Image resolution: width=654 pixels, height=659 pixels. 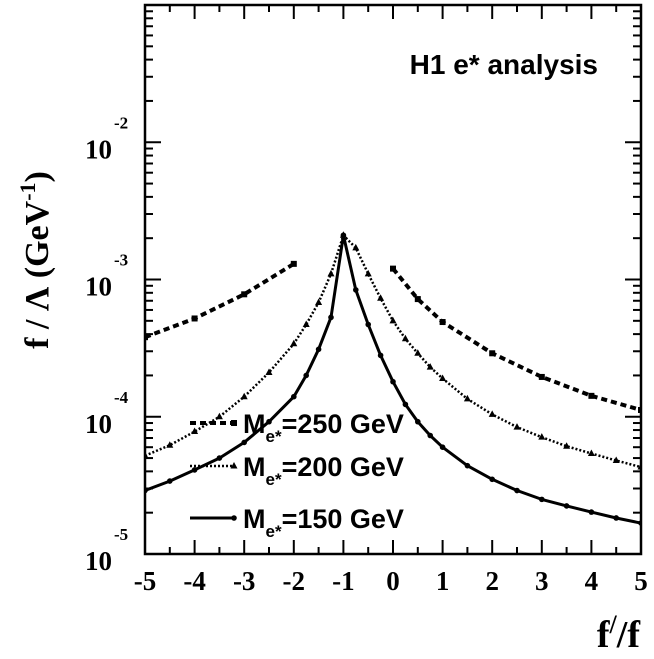 What do you see at coordinates (244, 581) in the screenshot?
I see `x-tick-label: -3` at bounding box center [244, 581].